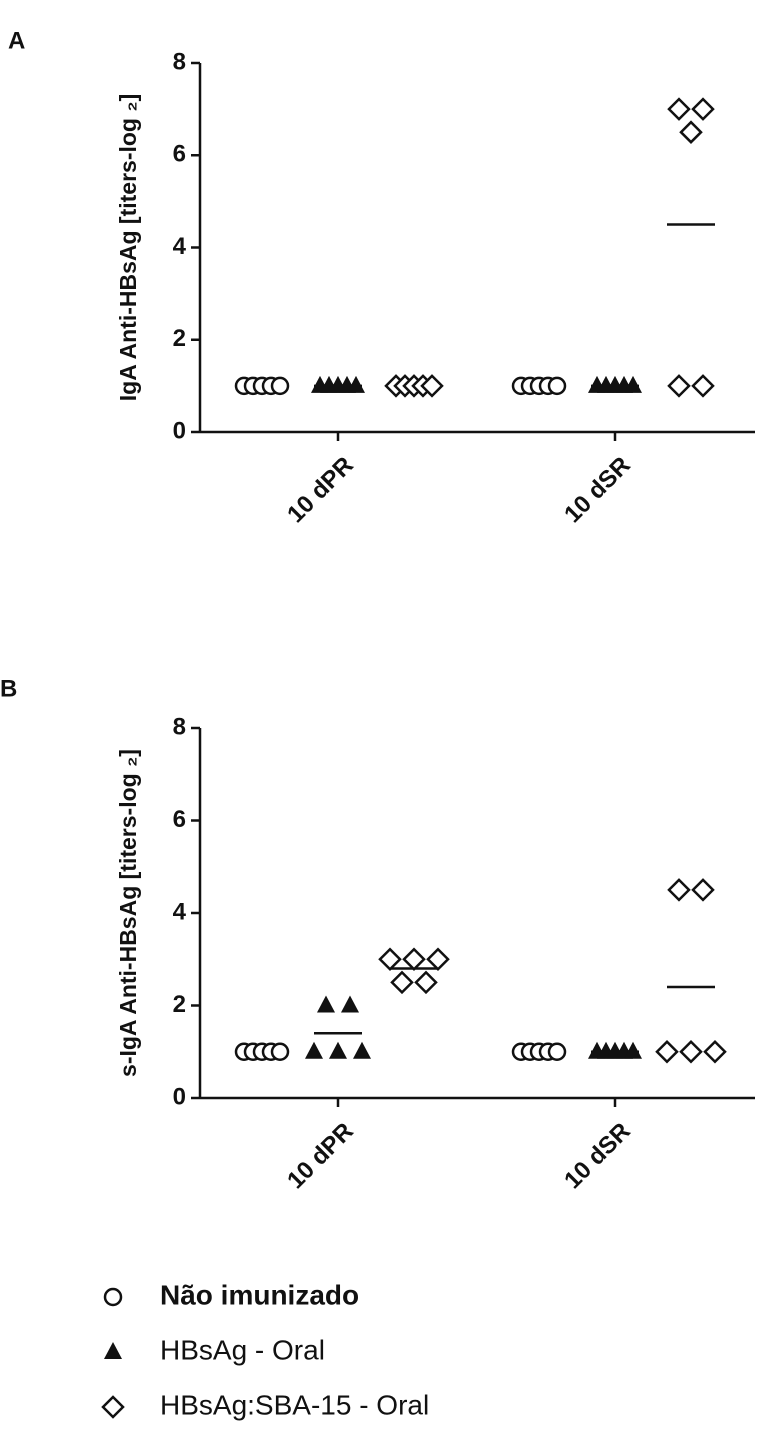 The image size is (768, 1438). Describe the element at coordinates (242, 1349) in the screenshot. I see `legend-label: HBsAg - Oral` at that location.